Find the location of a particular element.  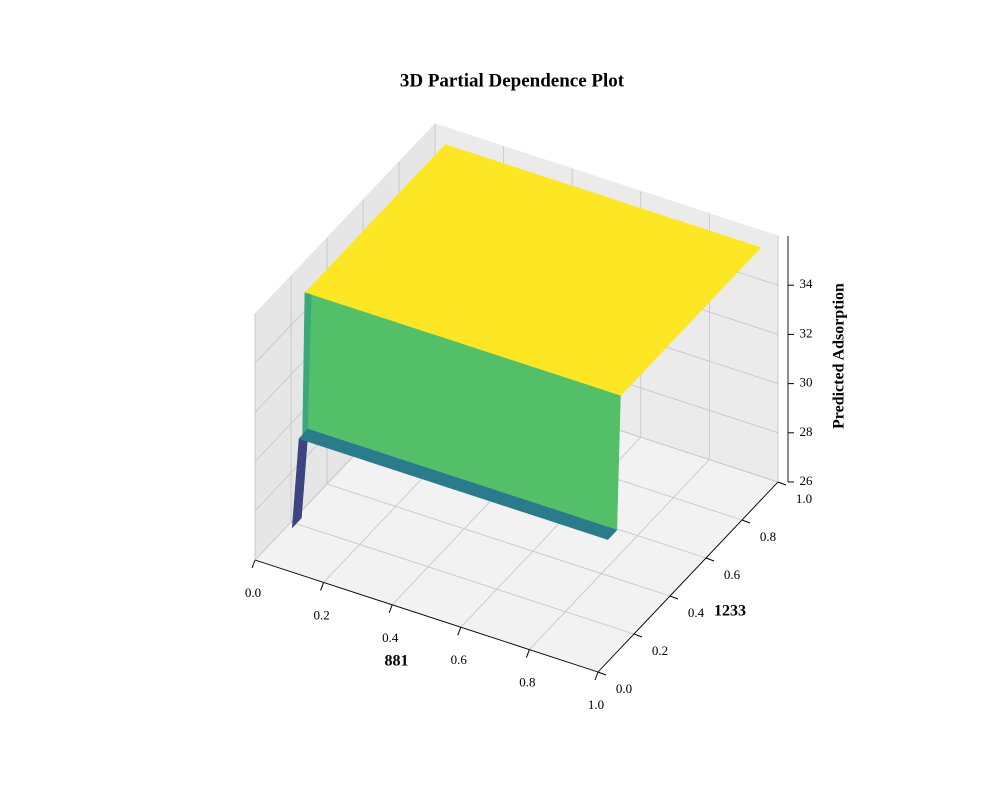

z-tick-label: 34 is located at coordinates (807, 283).